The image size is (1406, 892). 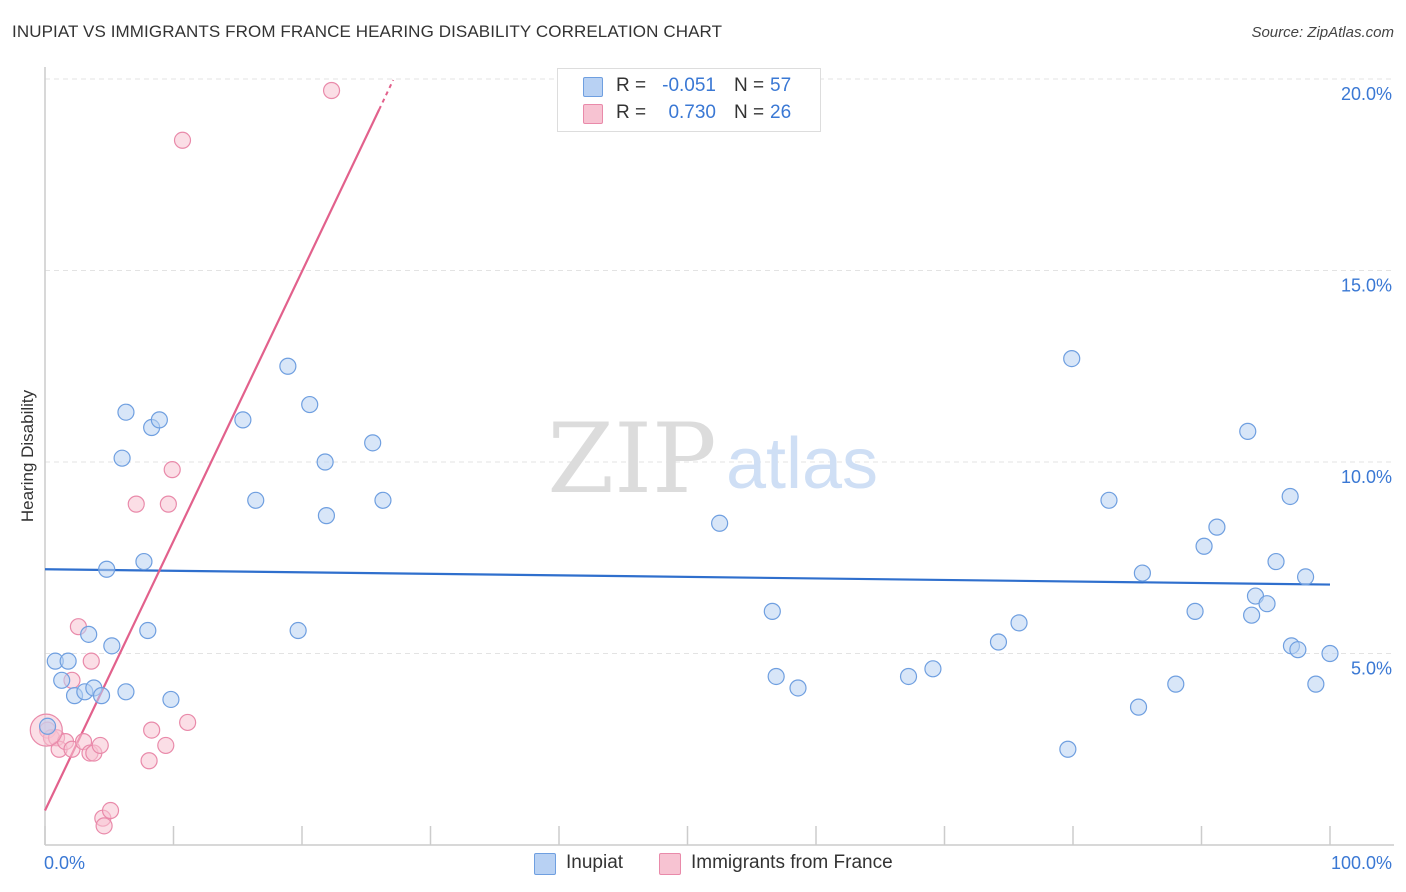 What do you see at coordinates (781, 112) in the screenshot?
I see `legend-n-value: 26` at bounding box center [781, 112].